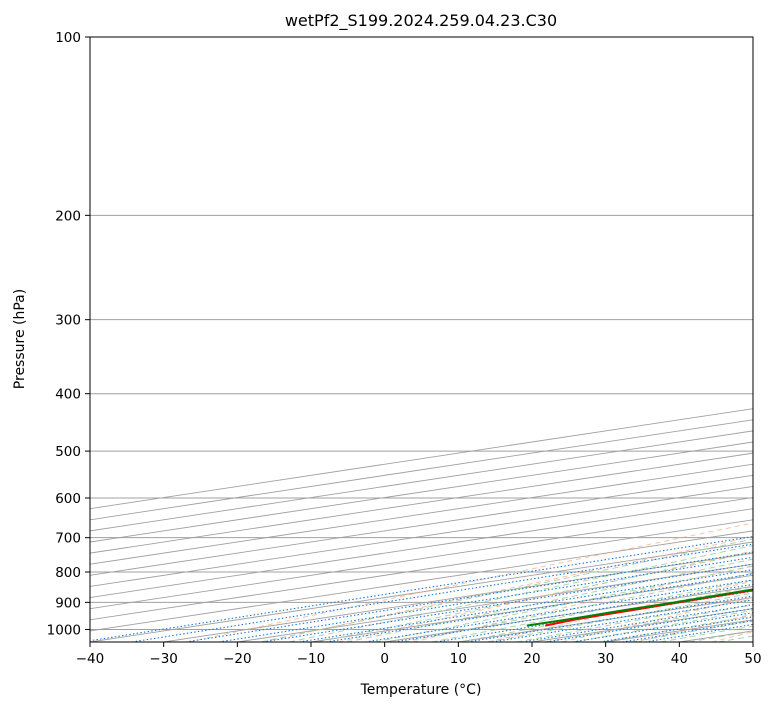 The width and height of the screenshot is (775, 708). Describe the element at coordinates (64, 630) in the screenshot. I see `y-tick-label: 1000` at that location.